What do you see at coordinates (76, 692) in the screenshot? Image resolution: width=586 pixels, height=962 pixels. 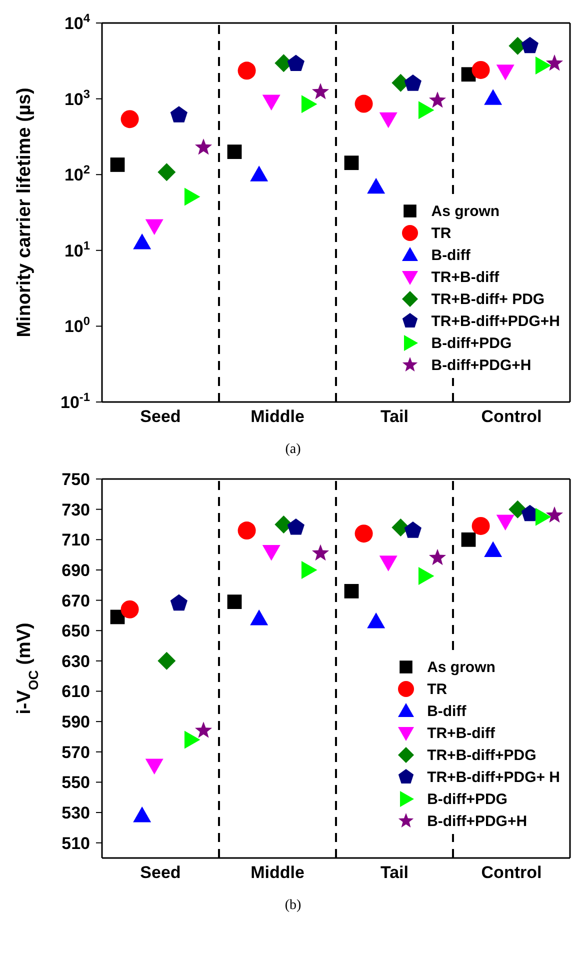 I see `y-tick-label: 610` at bounding box center [76, 692].